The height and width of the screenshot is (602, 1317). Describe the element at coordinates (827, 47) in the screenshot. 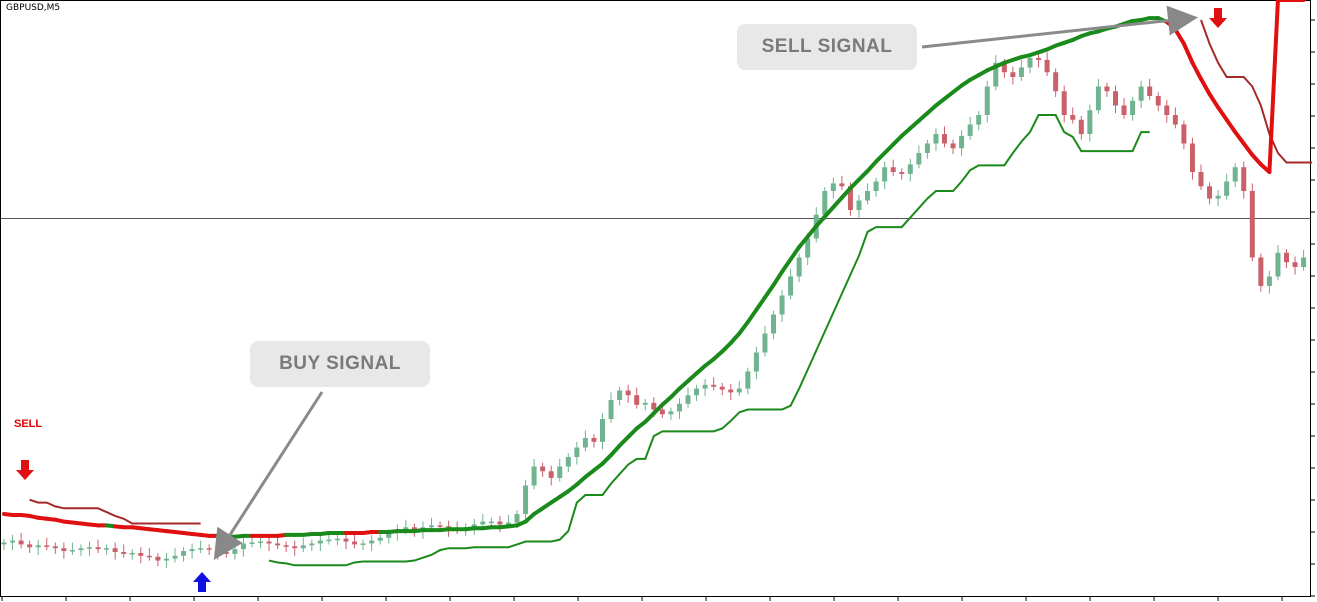

I see `sell-signal-callout: SELL SIGNAL` at that location.